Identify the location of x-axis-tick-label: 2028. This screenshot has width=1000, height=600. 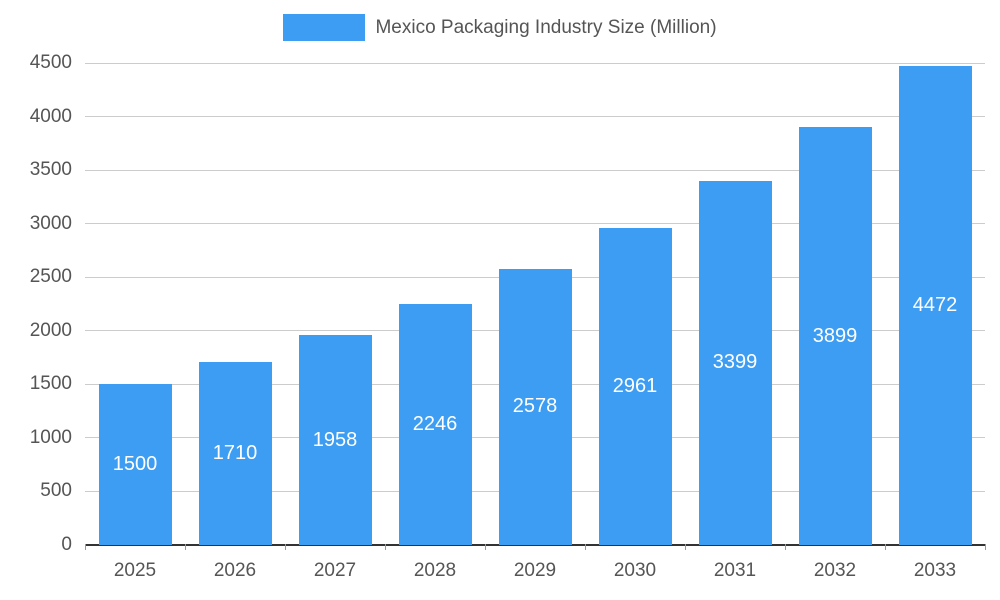
(435, 570).